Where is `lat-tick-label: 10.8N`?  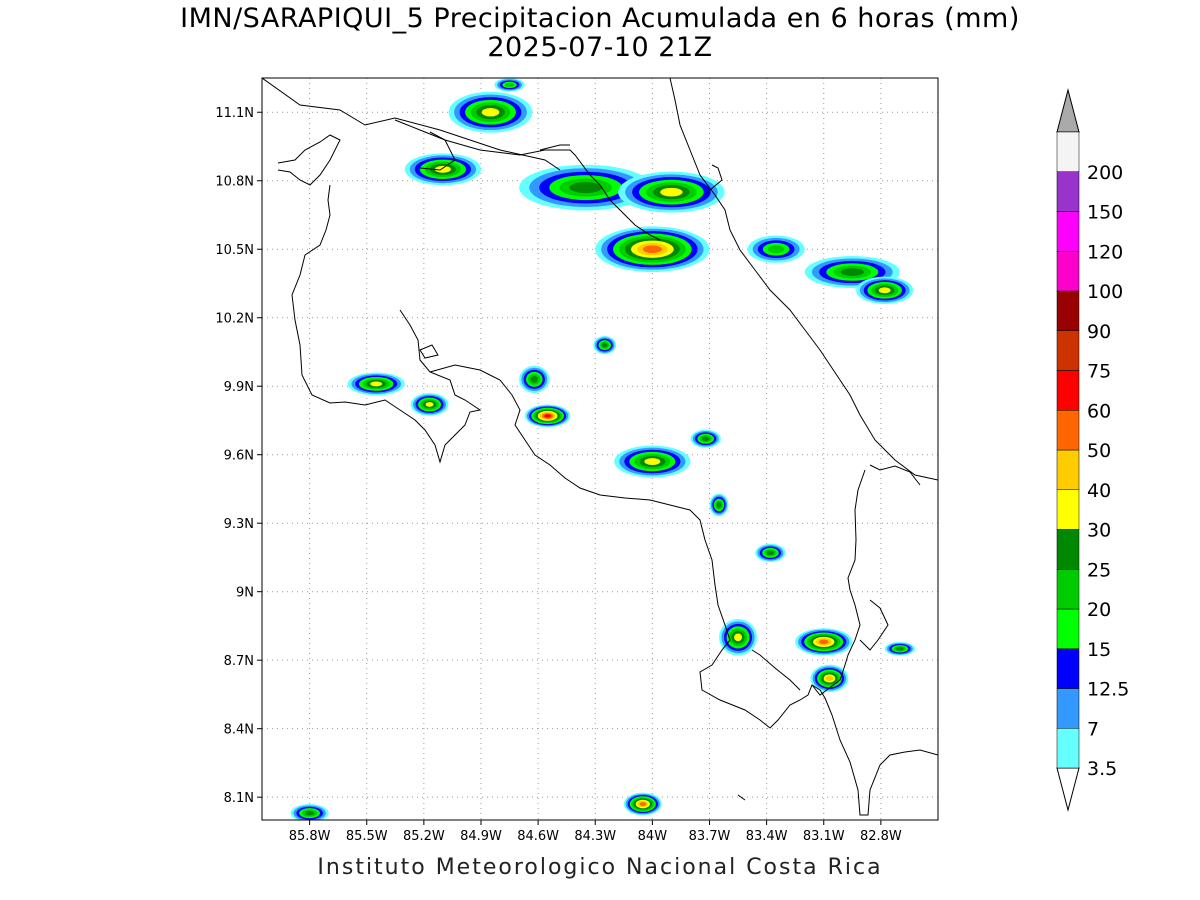 lat-tick-label: 10.8N is located at coordinates (234, 182).